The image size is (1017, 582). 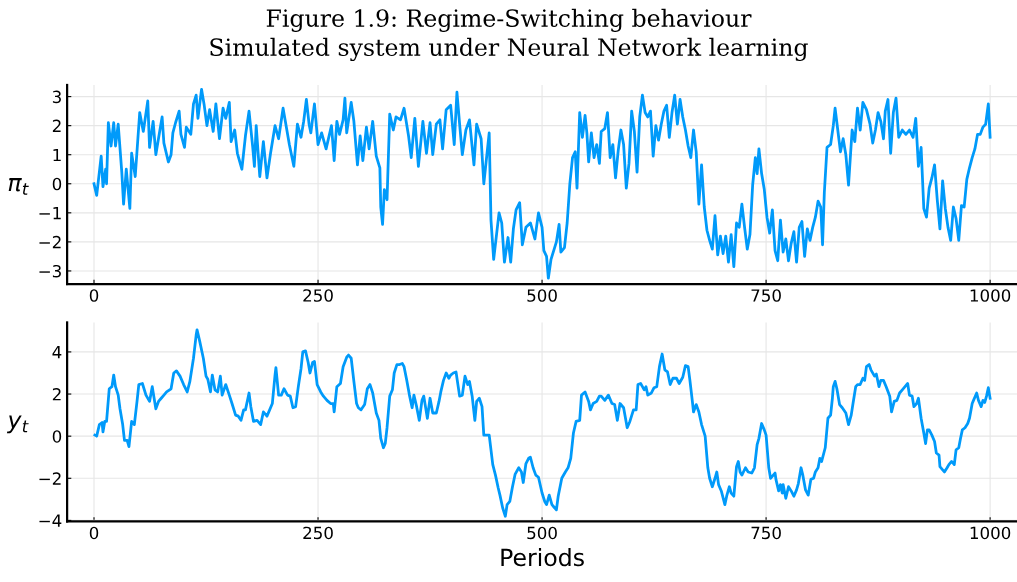 I want to click on y-tick-label: −1, so click(x=50, y=213).